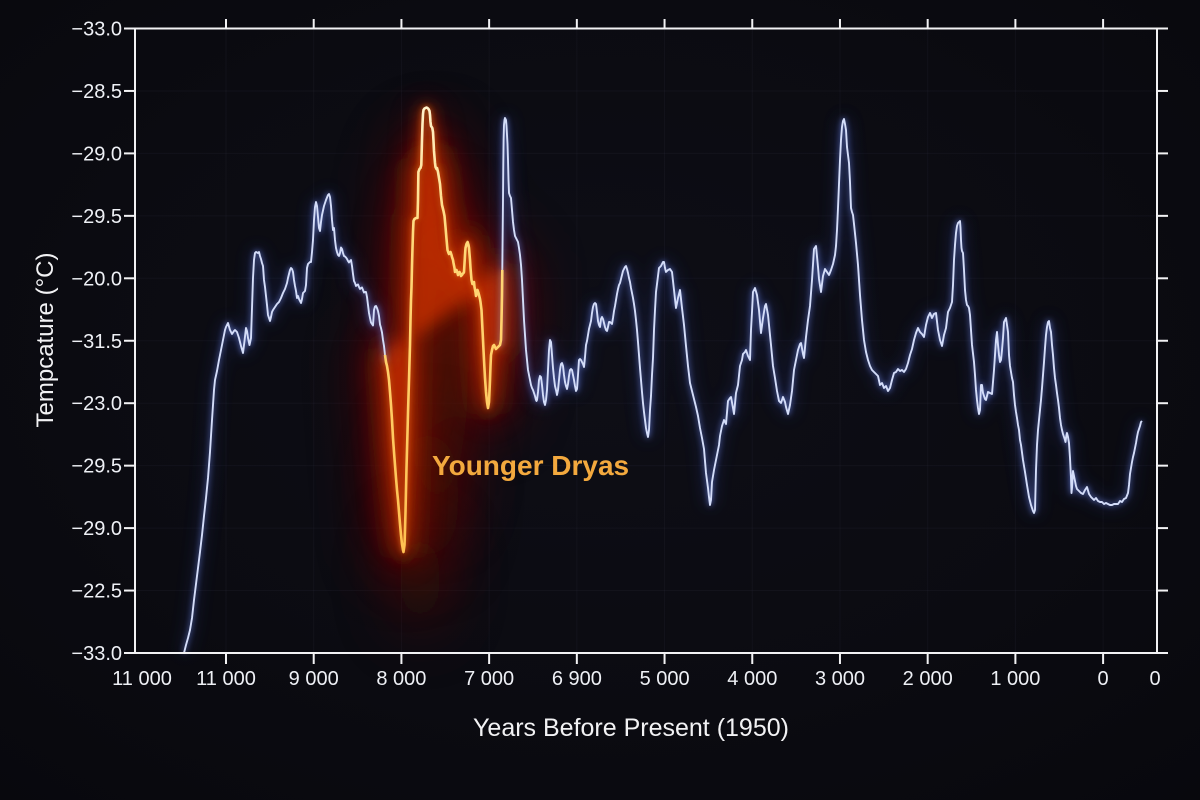  What do you see at coordinates (45, 340) in the screenshot?
I see `svg-text: Tempcature (°C)` at bounding box center [45, 340].